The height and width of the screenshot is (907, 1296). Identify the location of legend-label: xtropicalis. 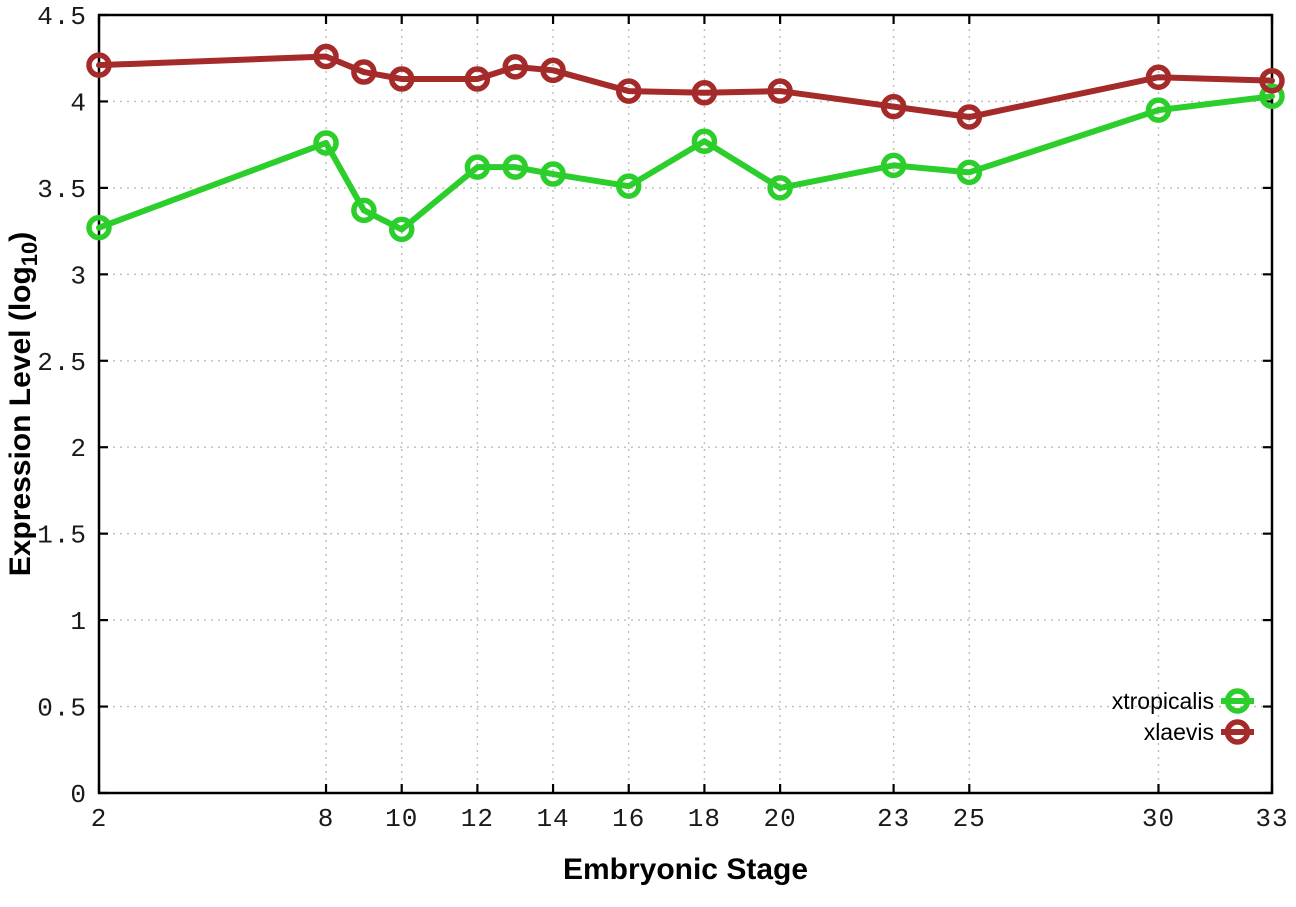
(1163, 701).